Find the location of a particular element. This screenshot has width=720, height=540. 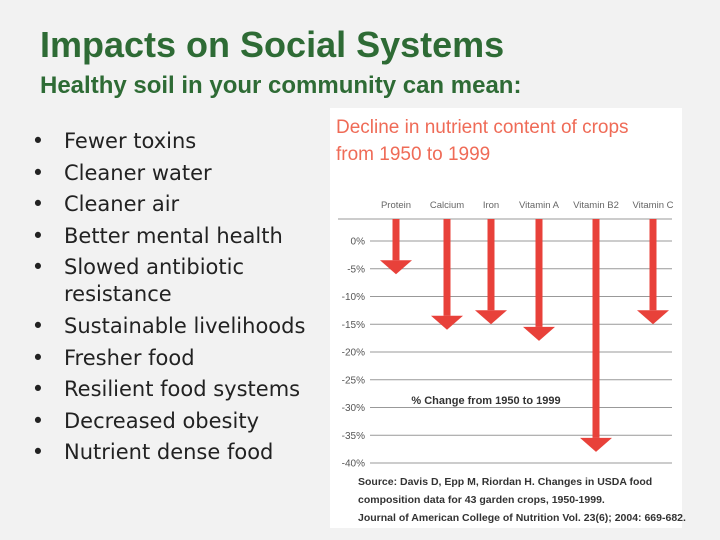

y-tick-label: -5% is located at coordinates (356, 269).